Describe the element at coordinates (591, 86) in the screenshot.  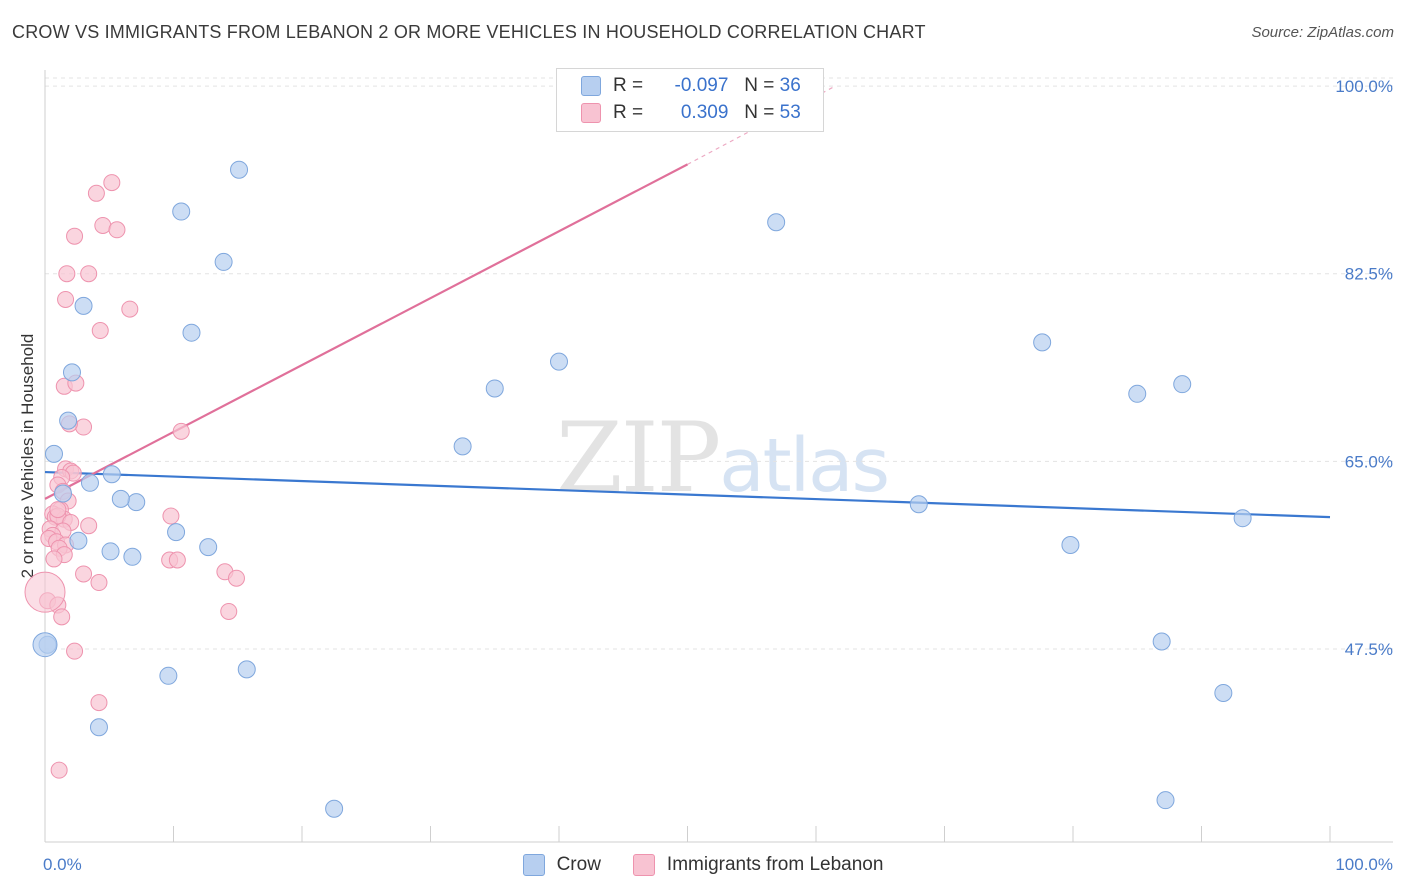
I see `legend-swatch-crow` at that location.